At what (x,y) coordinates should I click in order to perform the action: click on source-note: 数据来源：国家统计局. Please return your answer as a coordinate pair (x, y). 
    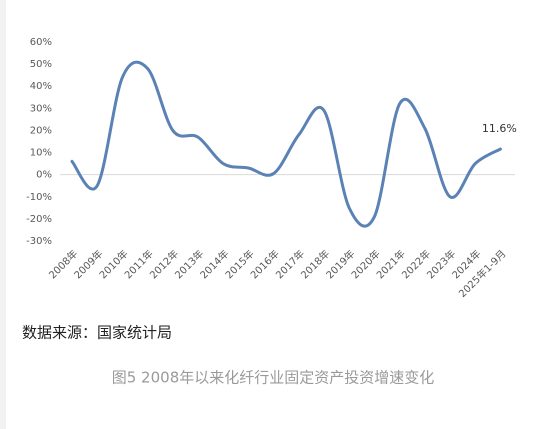
    Looking at the image, I should click on (97, 333).